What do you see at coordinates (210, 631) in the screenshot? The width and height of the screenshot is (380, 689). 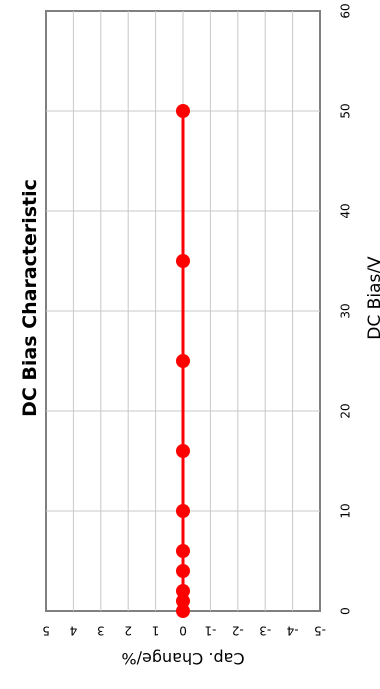 I see `y-tick-label: -1` at bounding box center [210, 631].